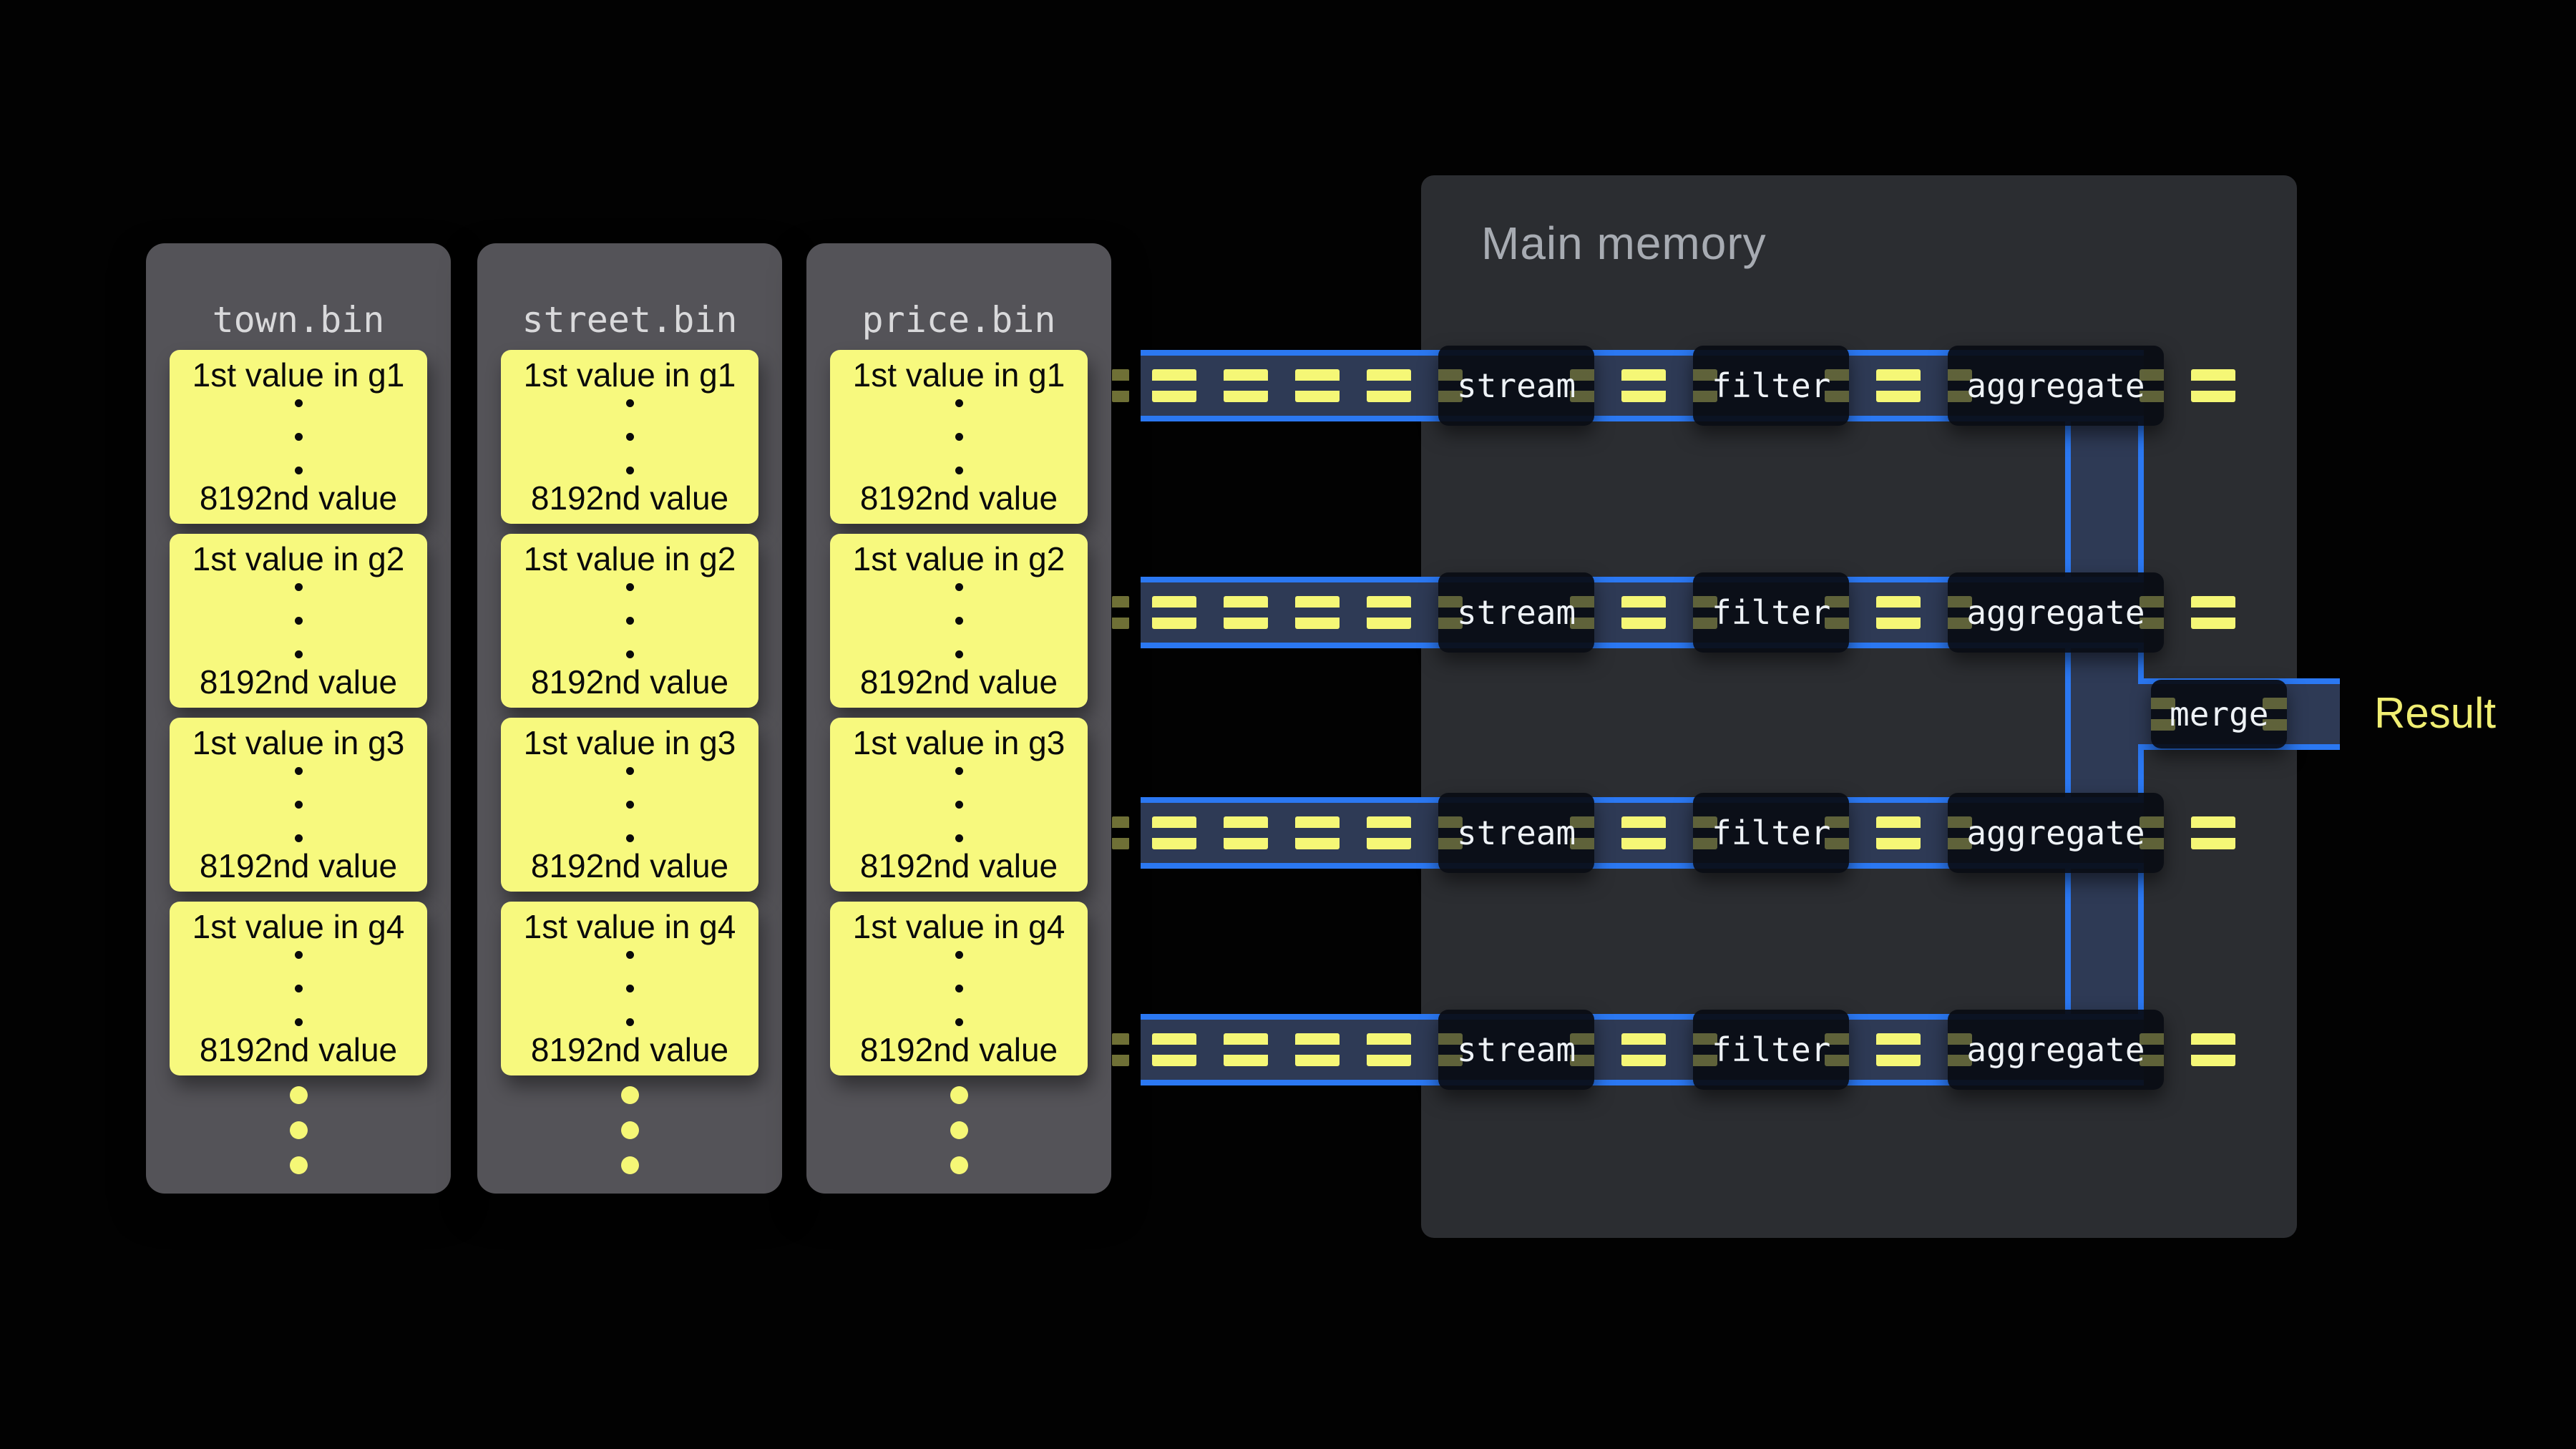 This screenshot has height=1449, width=2576. Describe the element at coordinates (298, 320) in the screenshot. I see `file-name-town: town.bin` at that location.